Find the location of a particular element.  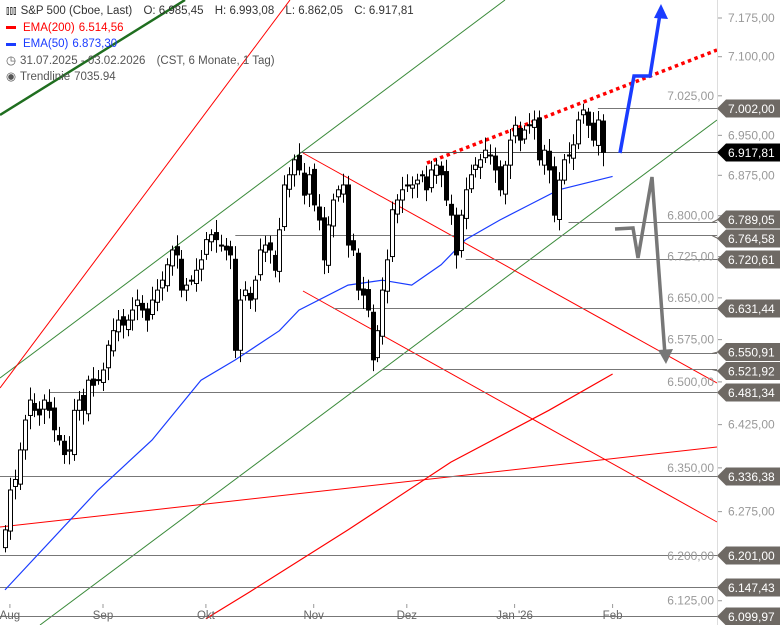

x-tick-label: Jan '26 is located at coordinates (514, 616).